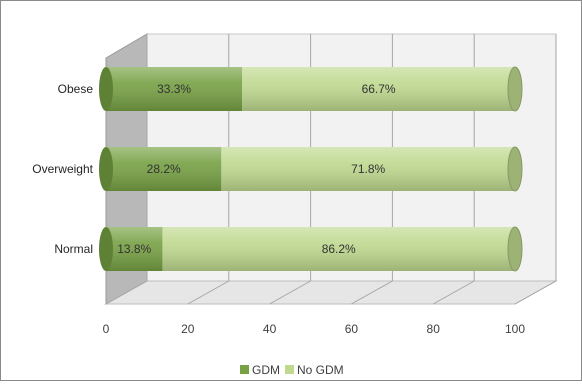 The image size is (582, 385). I want to click on data-label: 86.2%, so click(339, 249).